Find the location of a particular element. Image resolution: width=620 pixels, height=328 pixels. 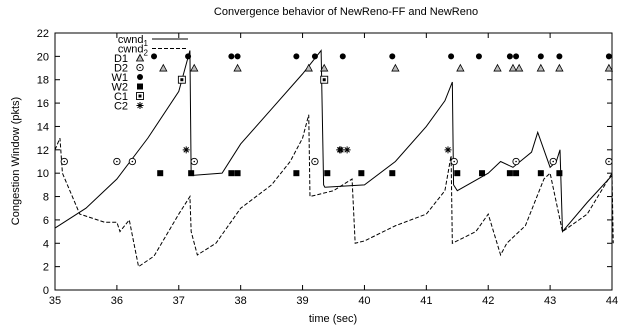

legend-swatch-c2 is located at coordinates (140, 105).